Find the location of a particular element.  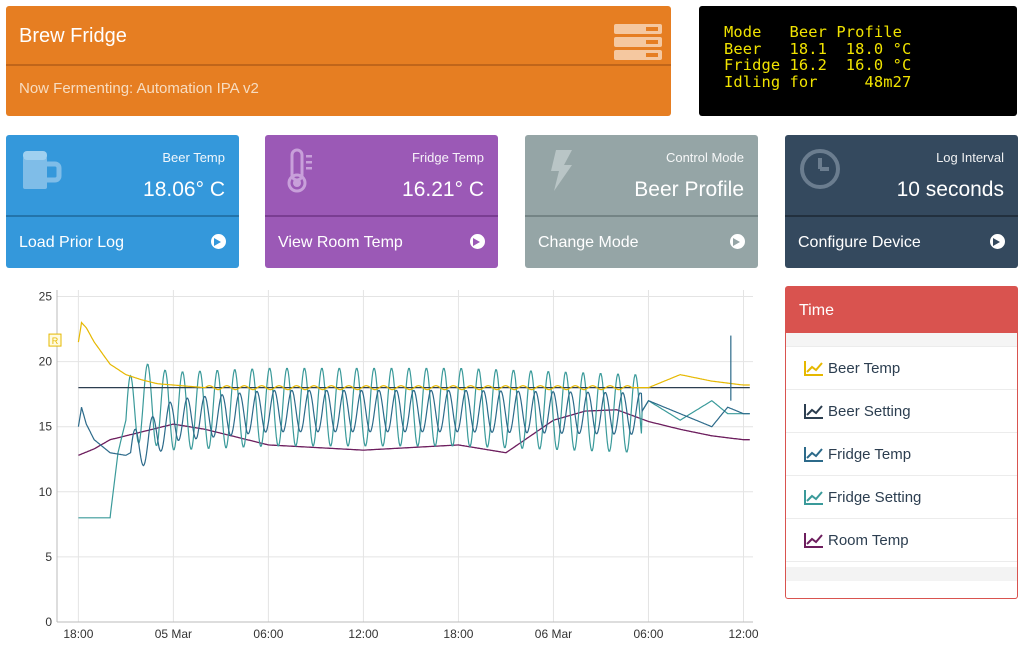

legend-label: Fridge Setting is located at coordinates (875, 497).